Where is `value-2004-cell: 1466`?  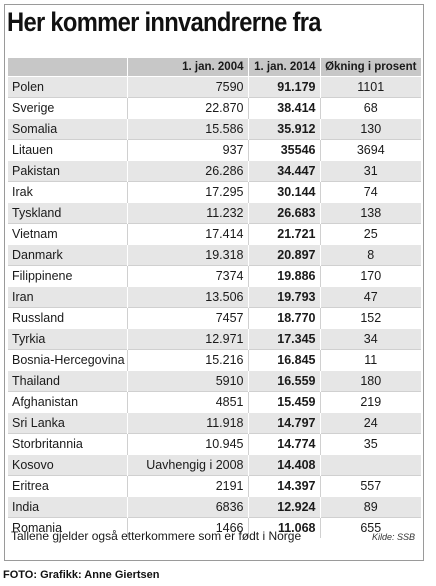
value-2004-cell: 1466 is located at coordinates (188, 527).